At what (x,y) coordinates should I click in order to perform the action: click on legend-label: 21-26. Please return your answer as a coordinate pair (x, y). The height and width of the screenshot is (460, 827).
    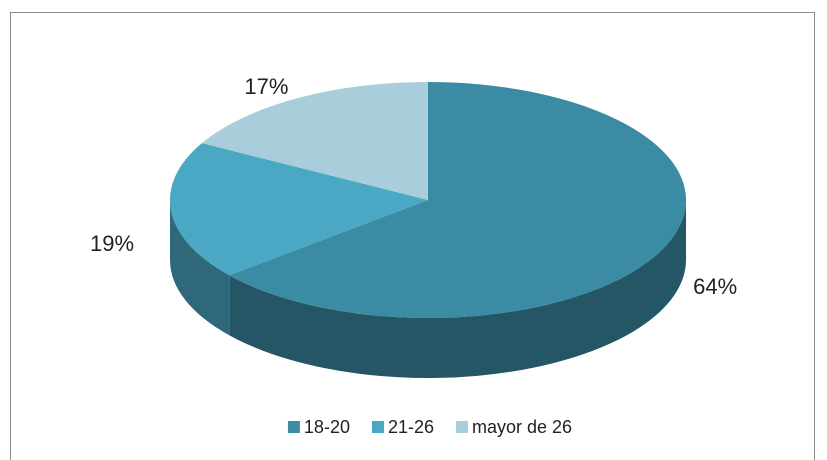
    Looking at the image, I should click on (411, 427).